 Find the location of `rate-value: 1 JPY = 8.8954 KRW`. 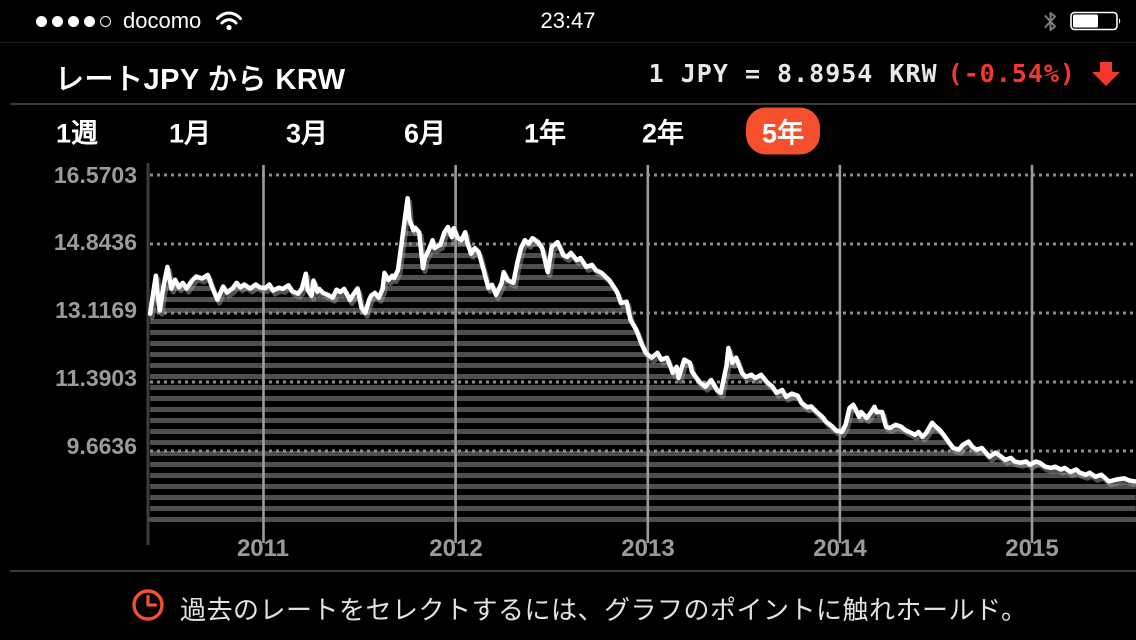

rate-value: 1 JPY = 8.8954 KRW is located at coordinates (793, 73).